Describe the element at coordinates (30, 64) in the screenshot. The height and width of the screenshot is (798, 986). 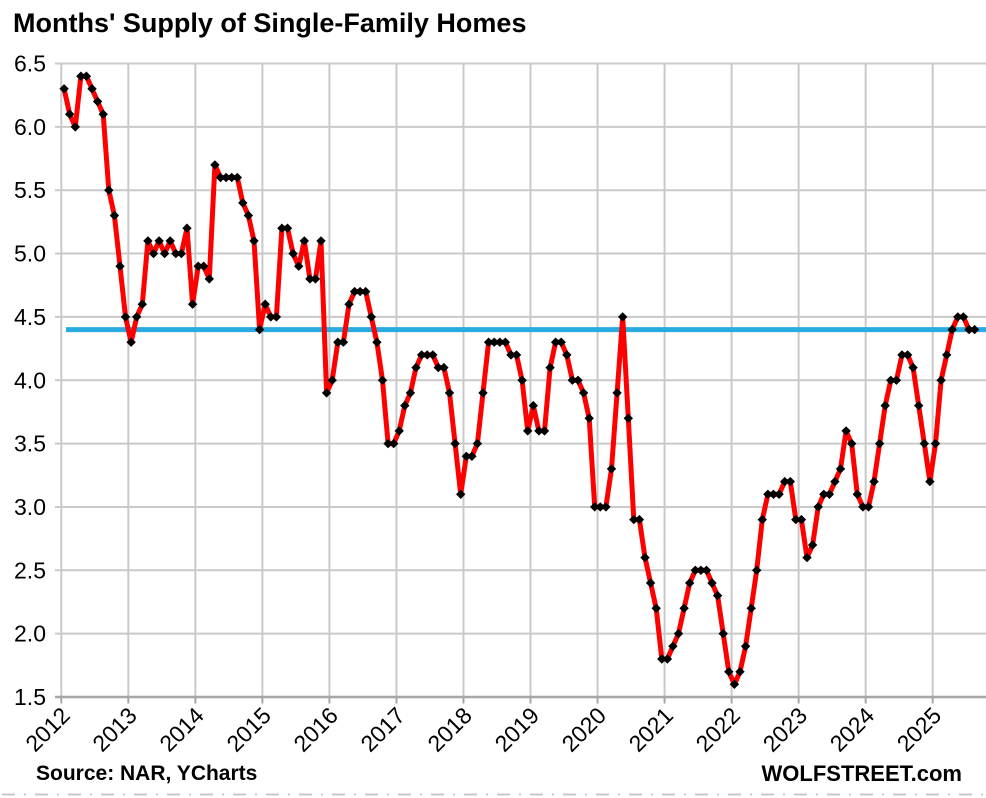
I see `y-tick-label: 6.5` at that location.